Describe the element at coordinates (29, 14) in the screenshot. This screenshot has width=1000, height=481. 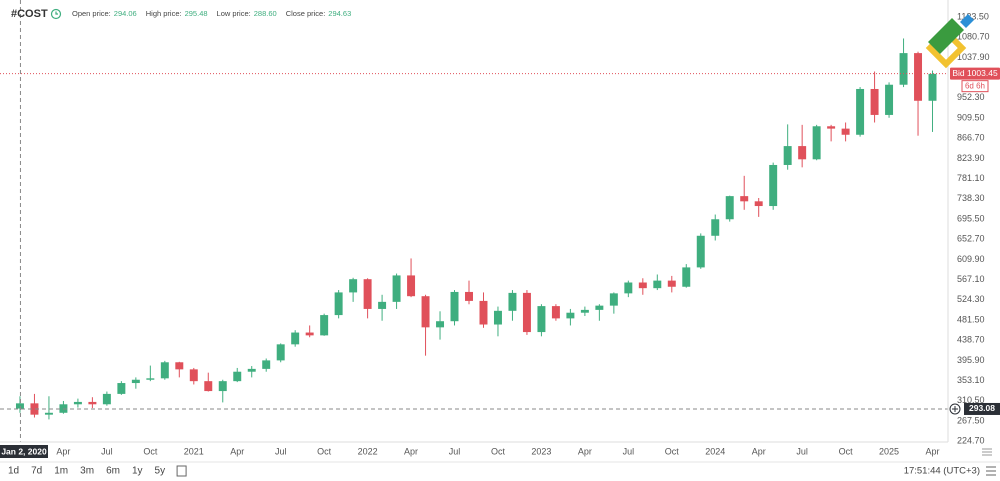
I see `symbol: #COST` at that location.